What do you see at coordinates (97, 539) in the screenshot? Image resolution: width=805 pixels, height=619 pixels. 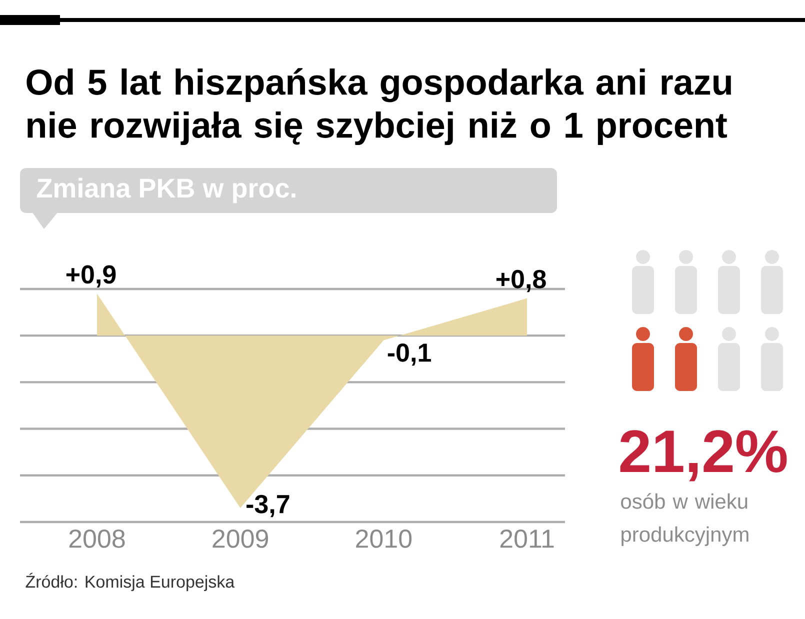 I see `x-tick-label: 2008` at bounding box center [97, 539].